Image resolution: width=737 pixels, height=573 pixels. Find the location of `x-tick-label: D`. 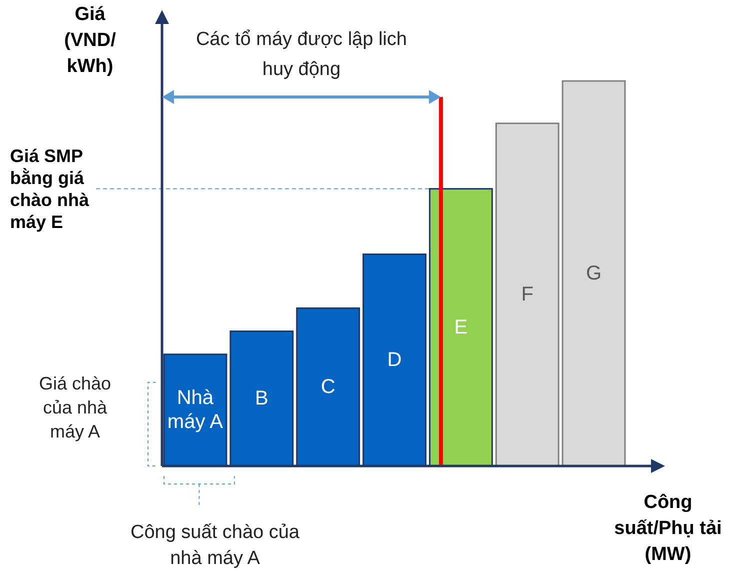

x-tick-label: D is located at coordinates (394, 360).